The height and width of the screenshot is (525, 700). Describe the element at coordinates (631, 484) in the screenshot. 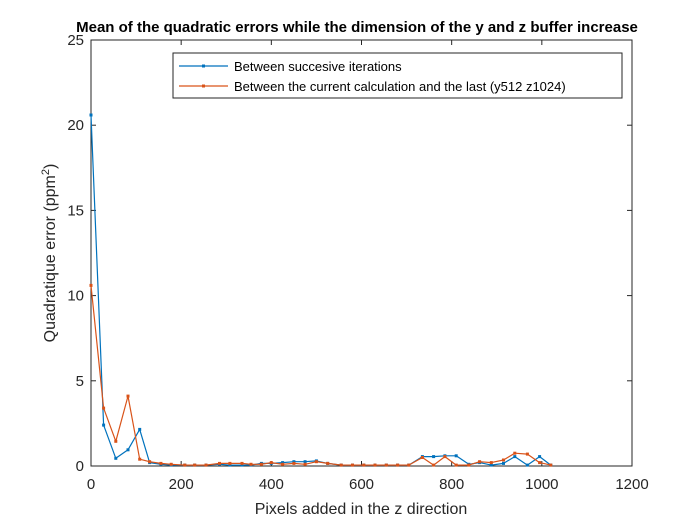

I see `x-tick-label: 1200` at that location.